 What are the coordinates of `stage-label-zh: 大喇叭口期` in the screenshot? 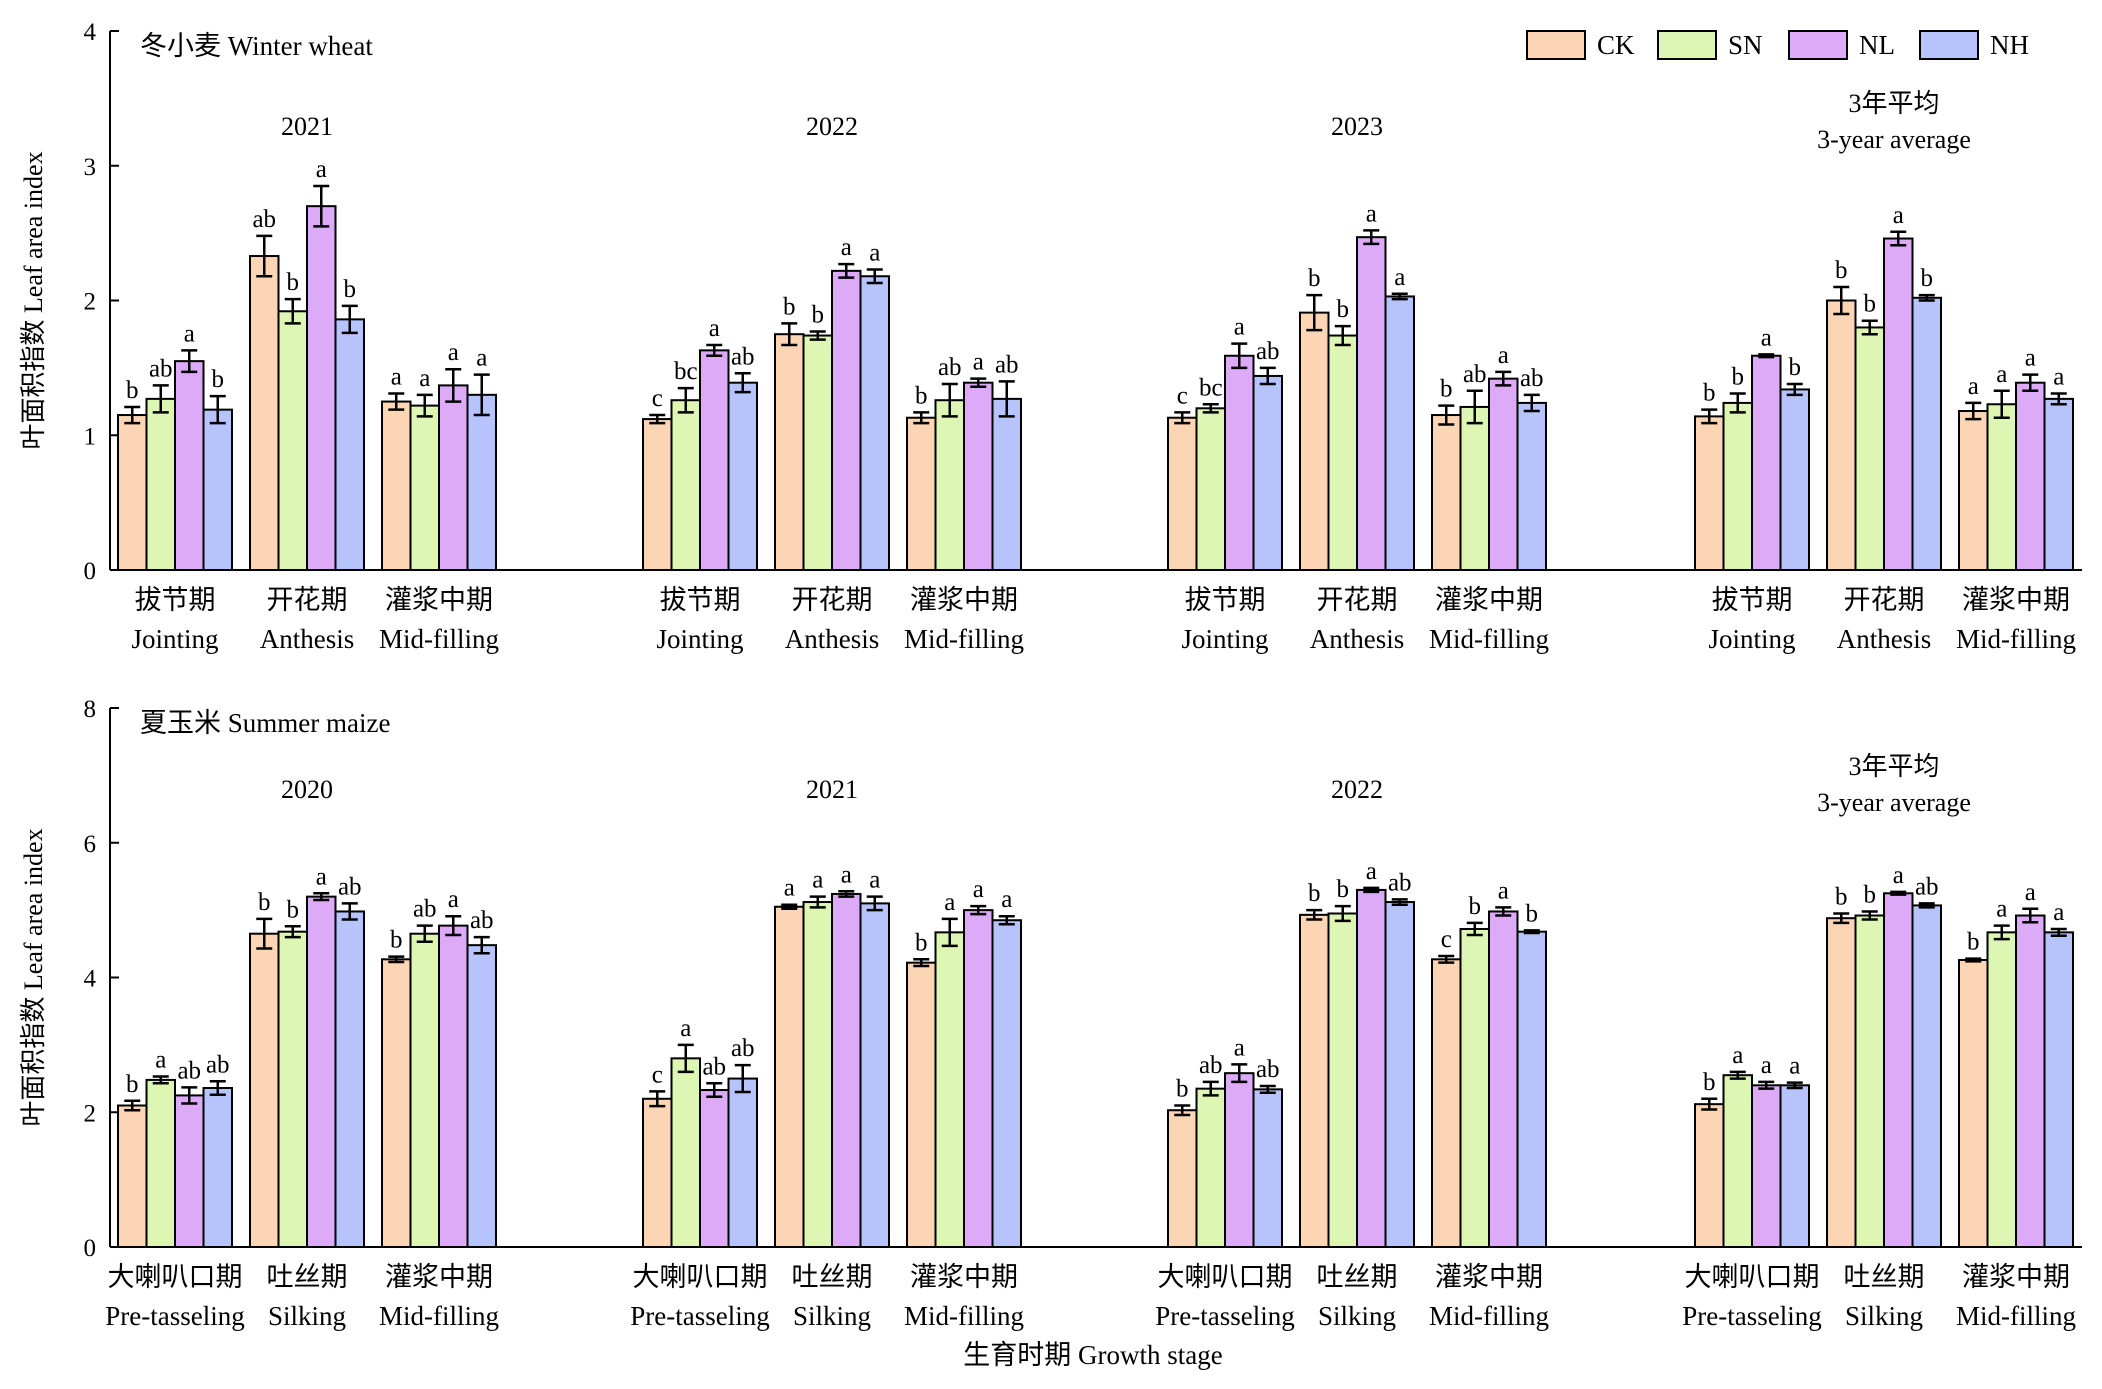 It's located at (700, 1277).